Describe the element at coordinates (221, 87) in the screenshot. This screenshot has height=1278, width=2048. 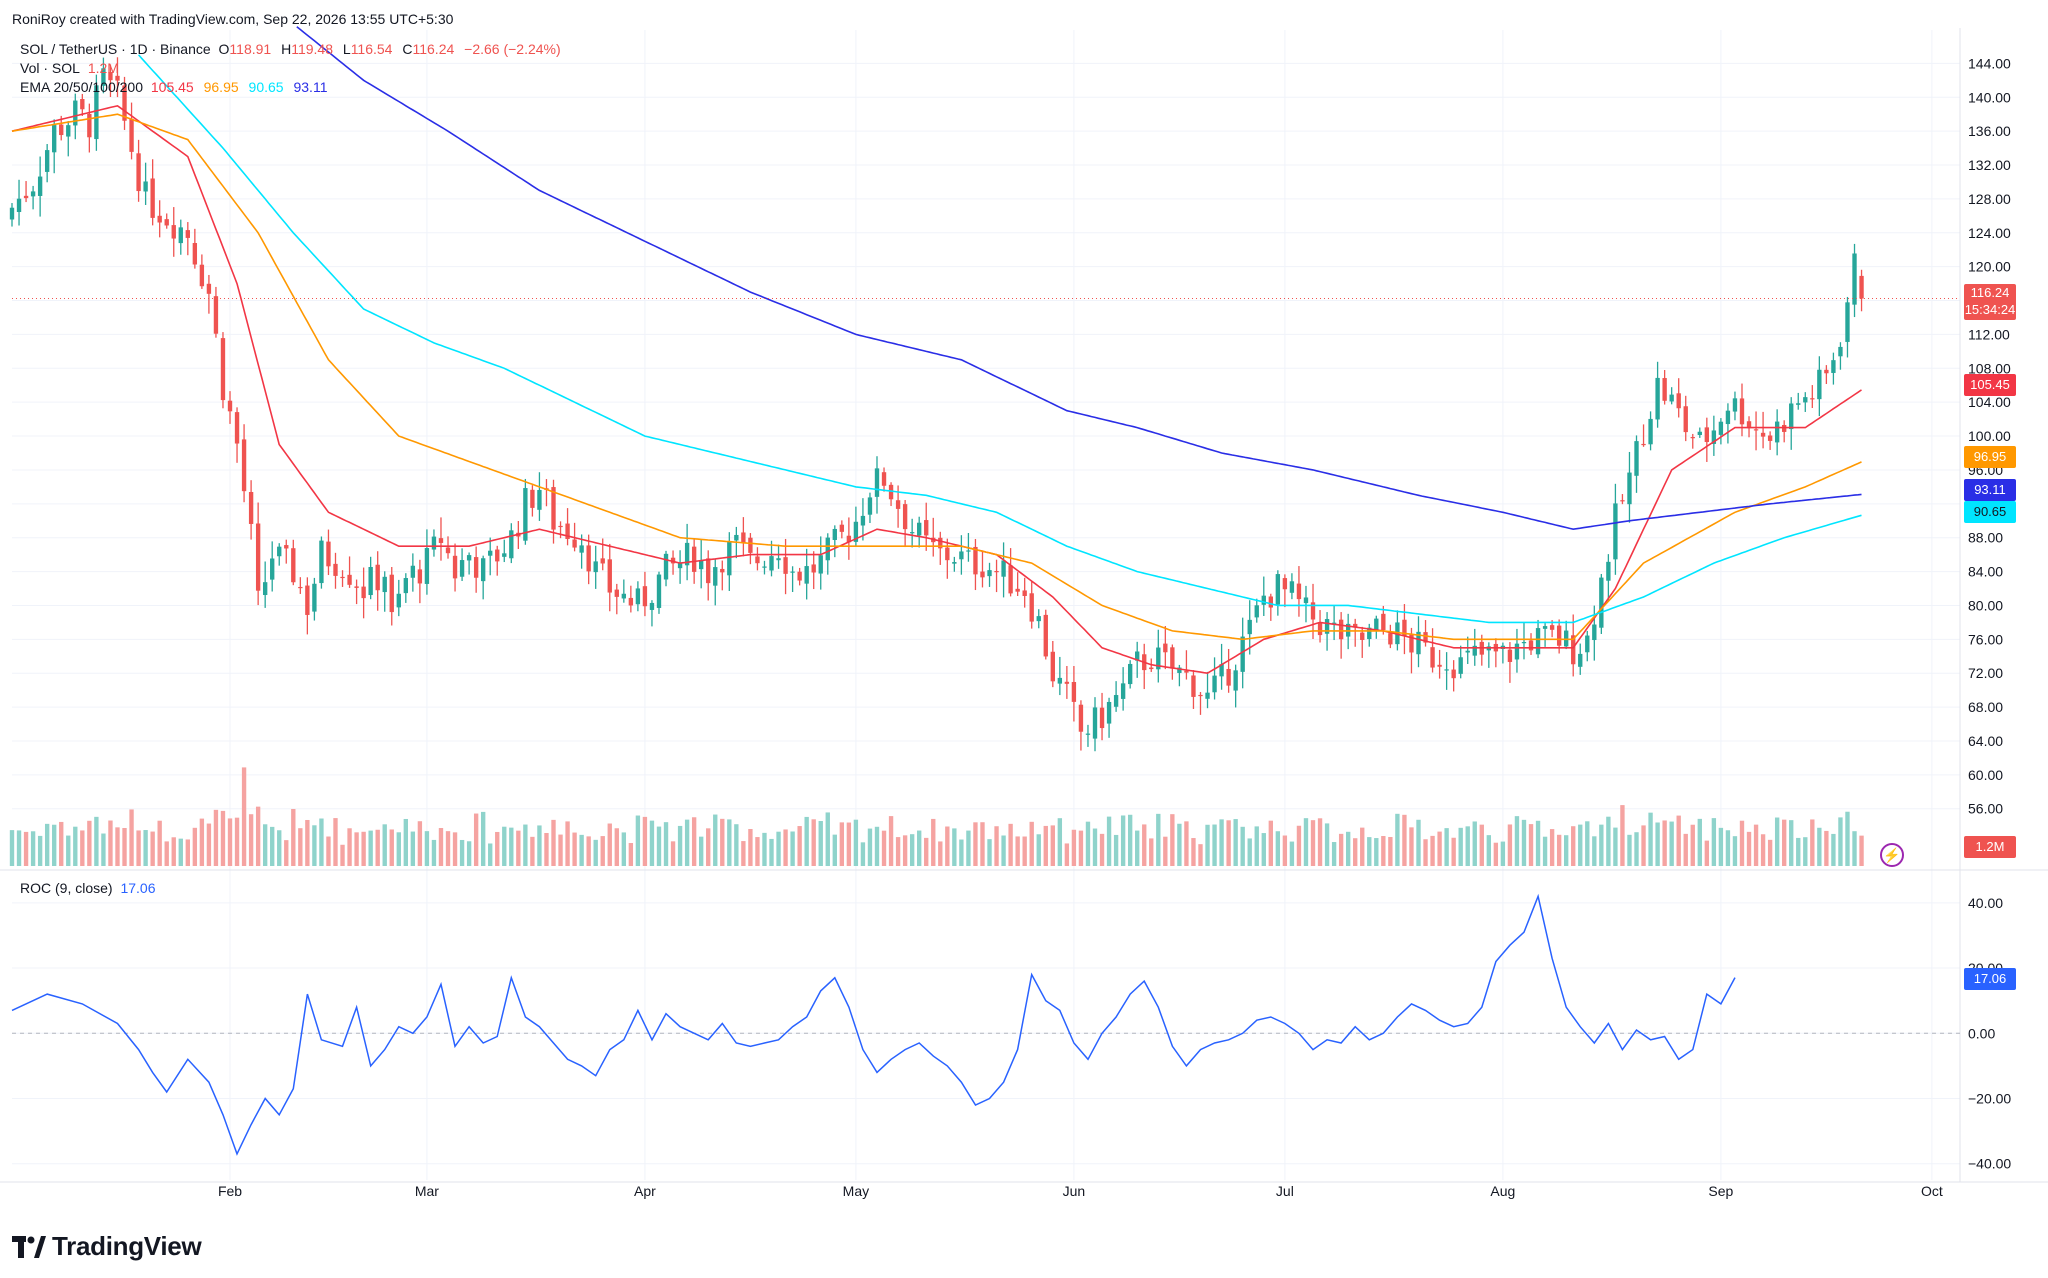
I see `ema50-value: 96.95` at that location.